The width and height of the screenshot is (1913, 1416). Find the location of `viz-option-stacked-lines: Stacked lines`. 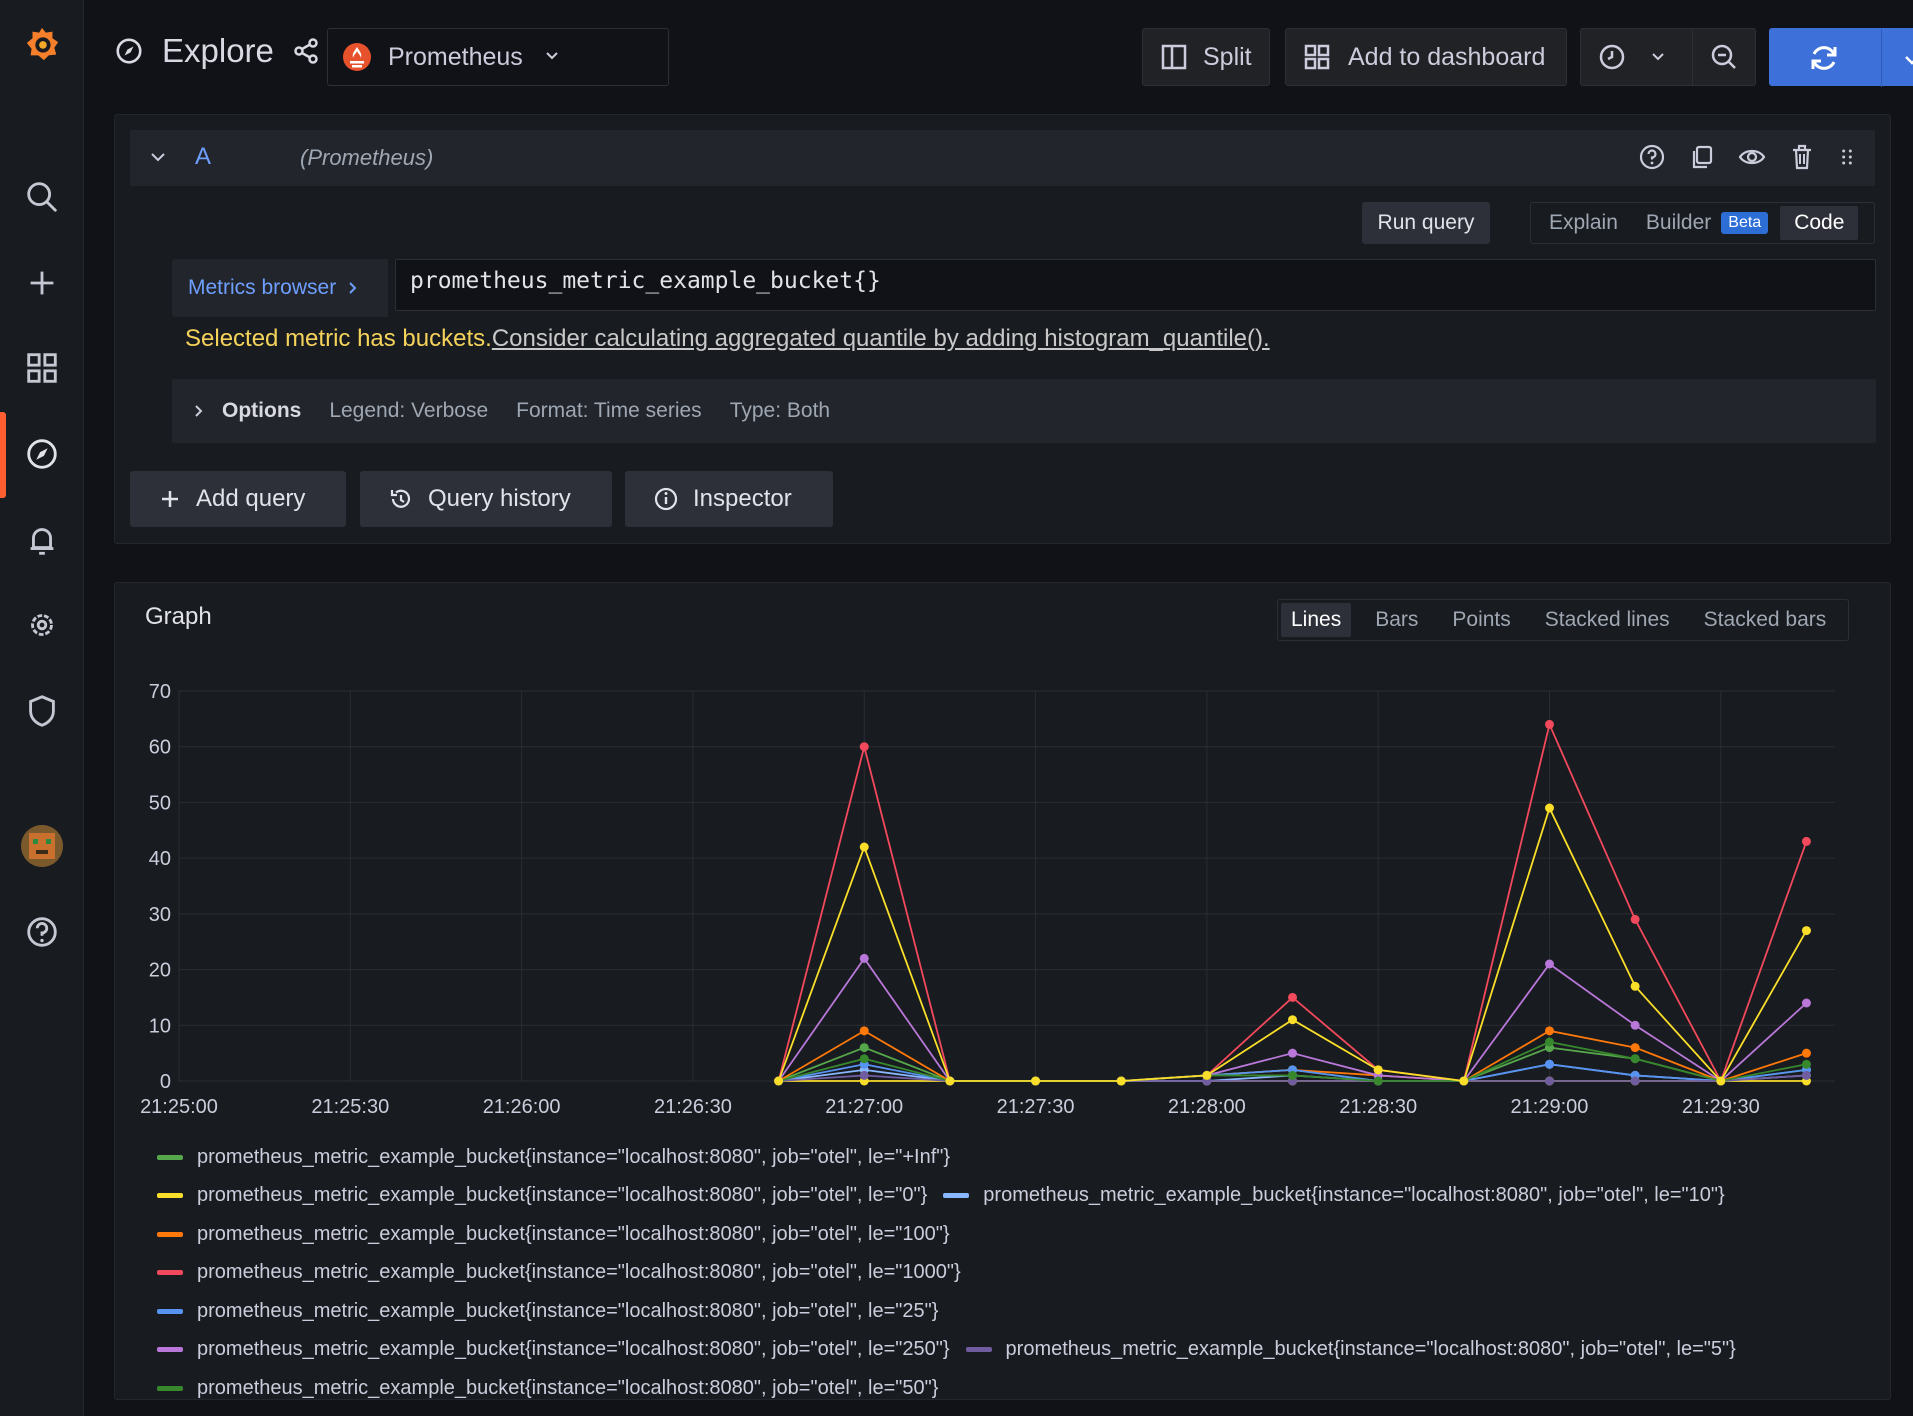

viz-option-stacked-lines: Stacked lines is located at coordinates (1607, 619).